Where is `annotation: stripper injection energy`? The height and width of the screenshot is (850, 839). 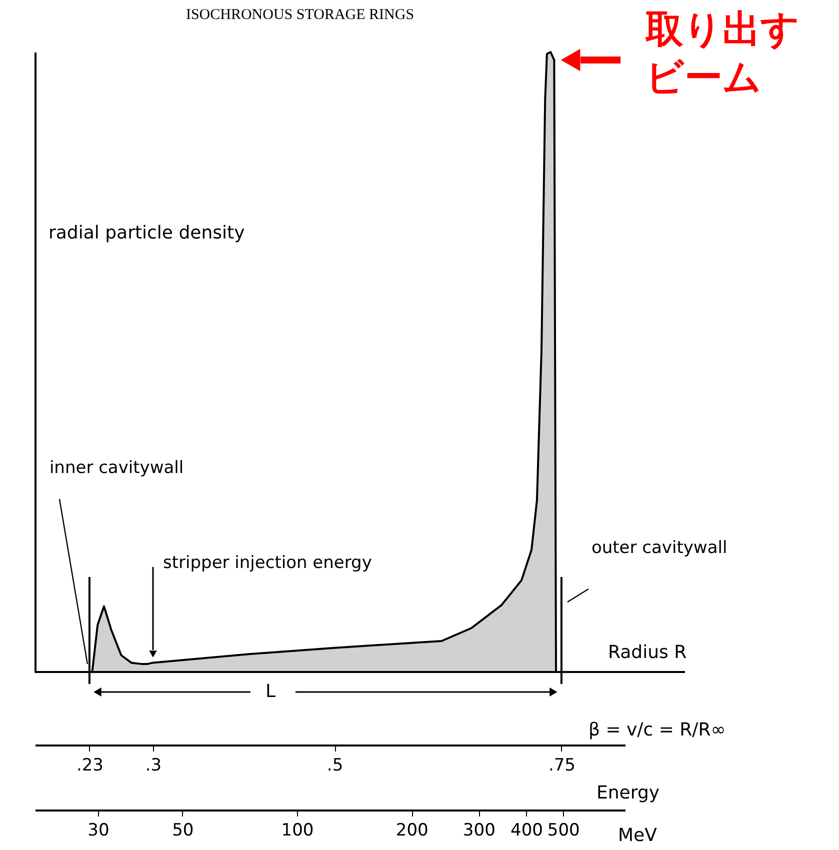 annotation: stripper injection energy is located at coordinates (267, 563).